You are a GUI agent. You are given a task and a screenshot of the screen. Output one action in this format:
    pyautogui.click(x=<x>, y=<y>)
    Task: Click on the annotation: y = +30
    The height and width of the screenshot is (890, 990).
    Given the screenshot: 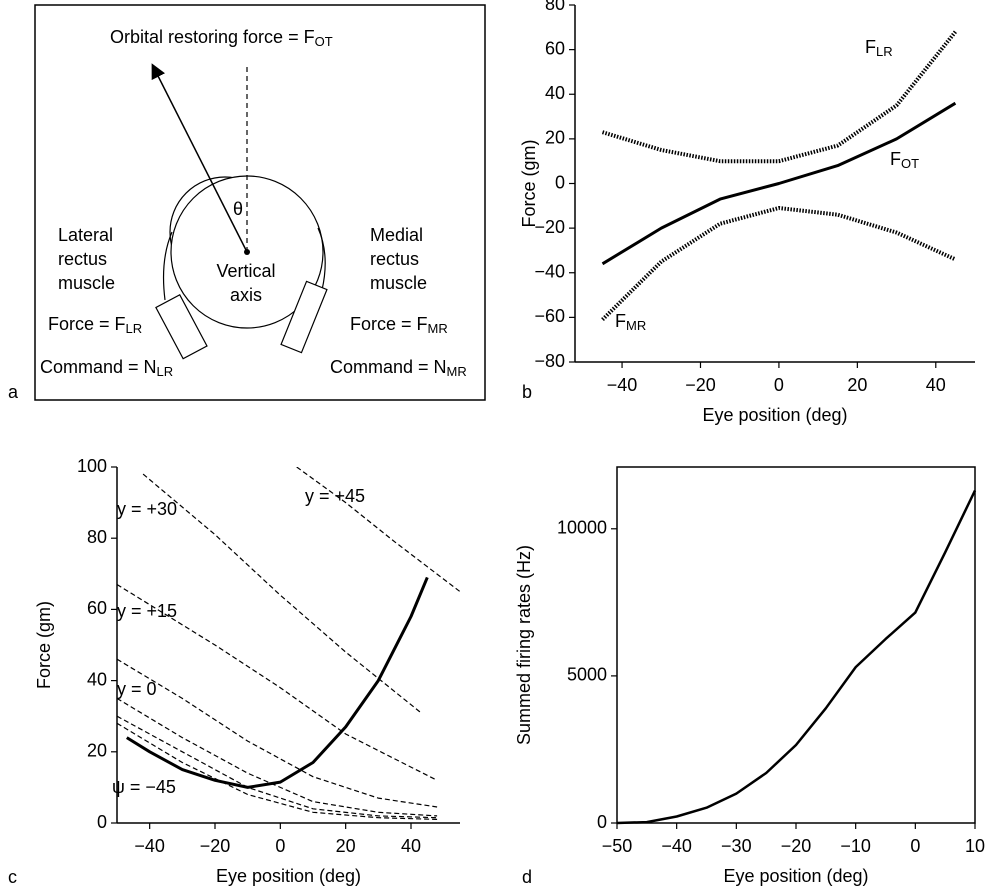 What is the action you would take?
    pyautogui.click(x=147, y=509)
    